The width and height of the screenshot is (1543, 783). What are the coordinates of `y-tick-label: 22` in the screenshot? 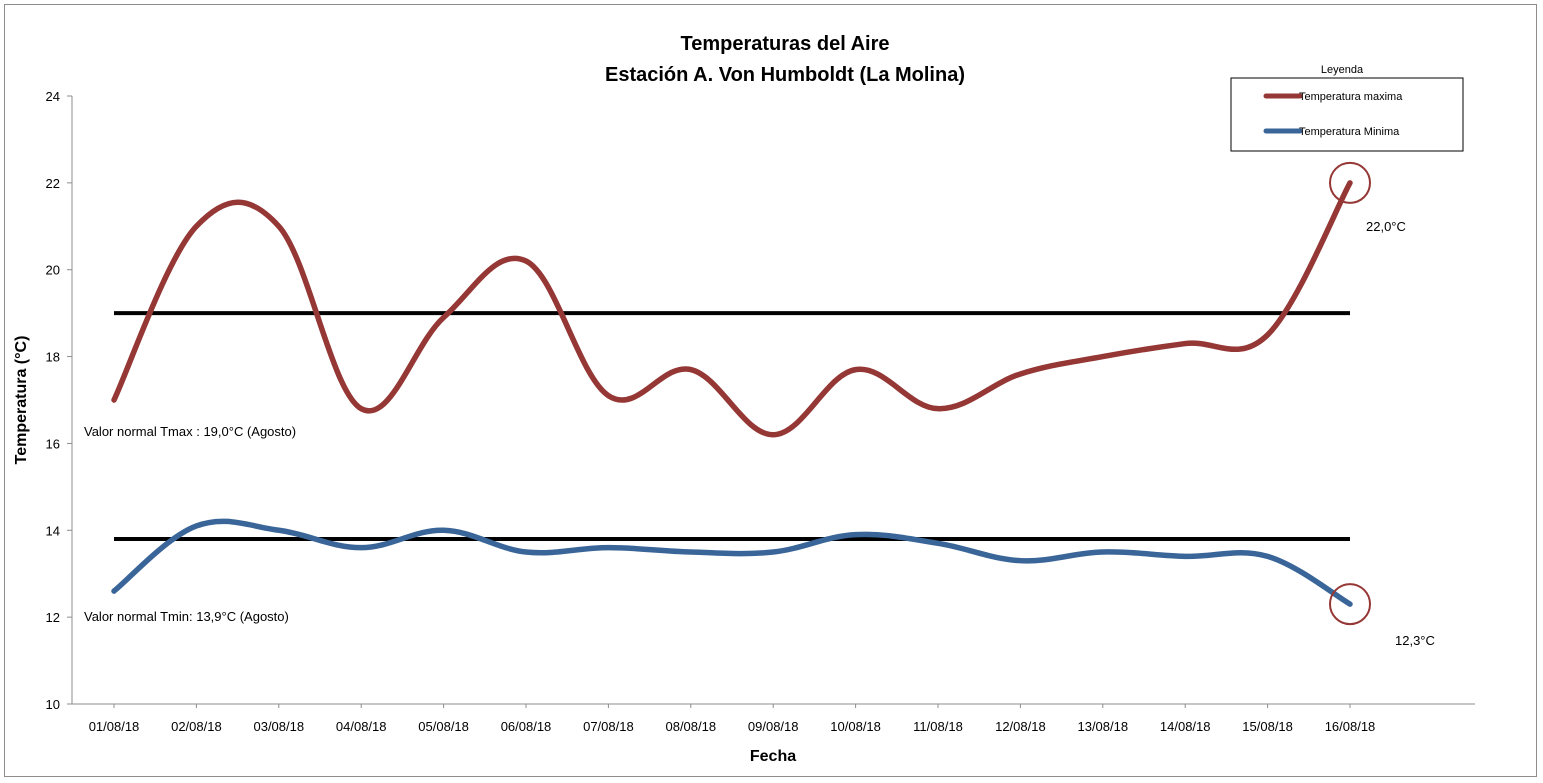 It's located at (53, 183).